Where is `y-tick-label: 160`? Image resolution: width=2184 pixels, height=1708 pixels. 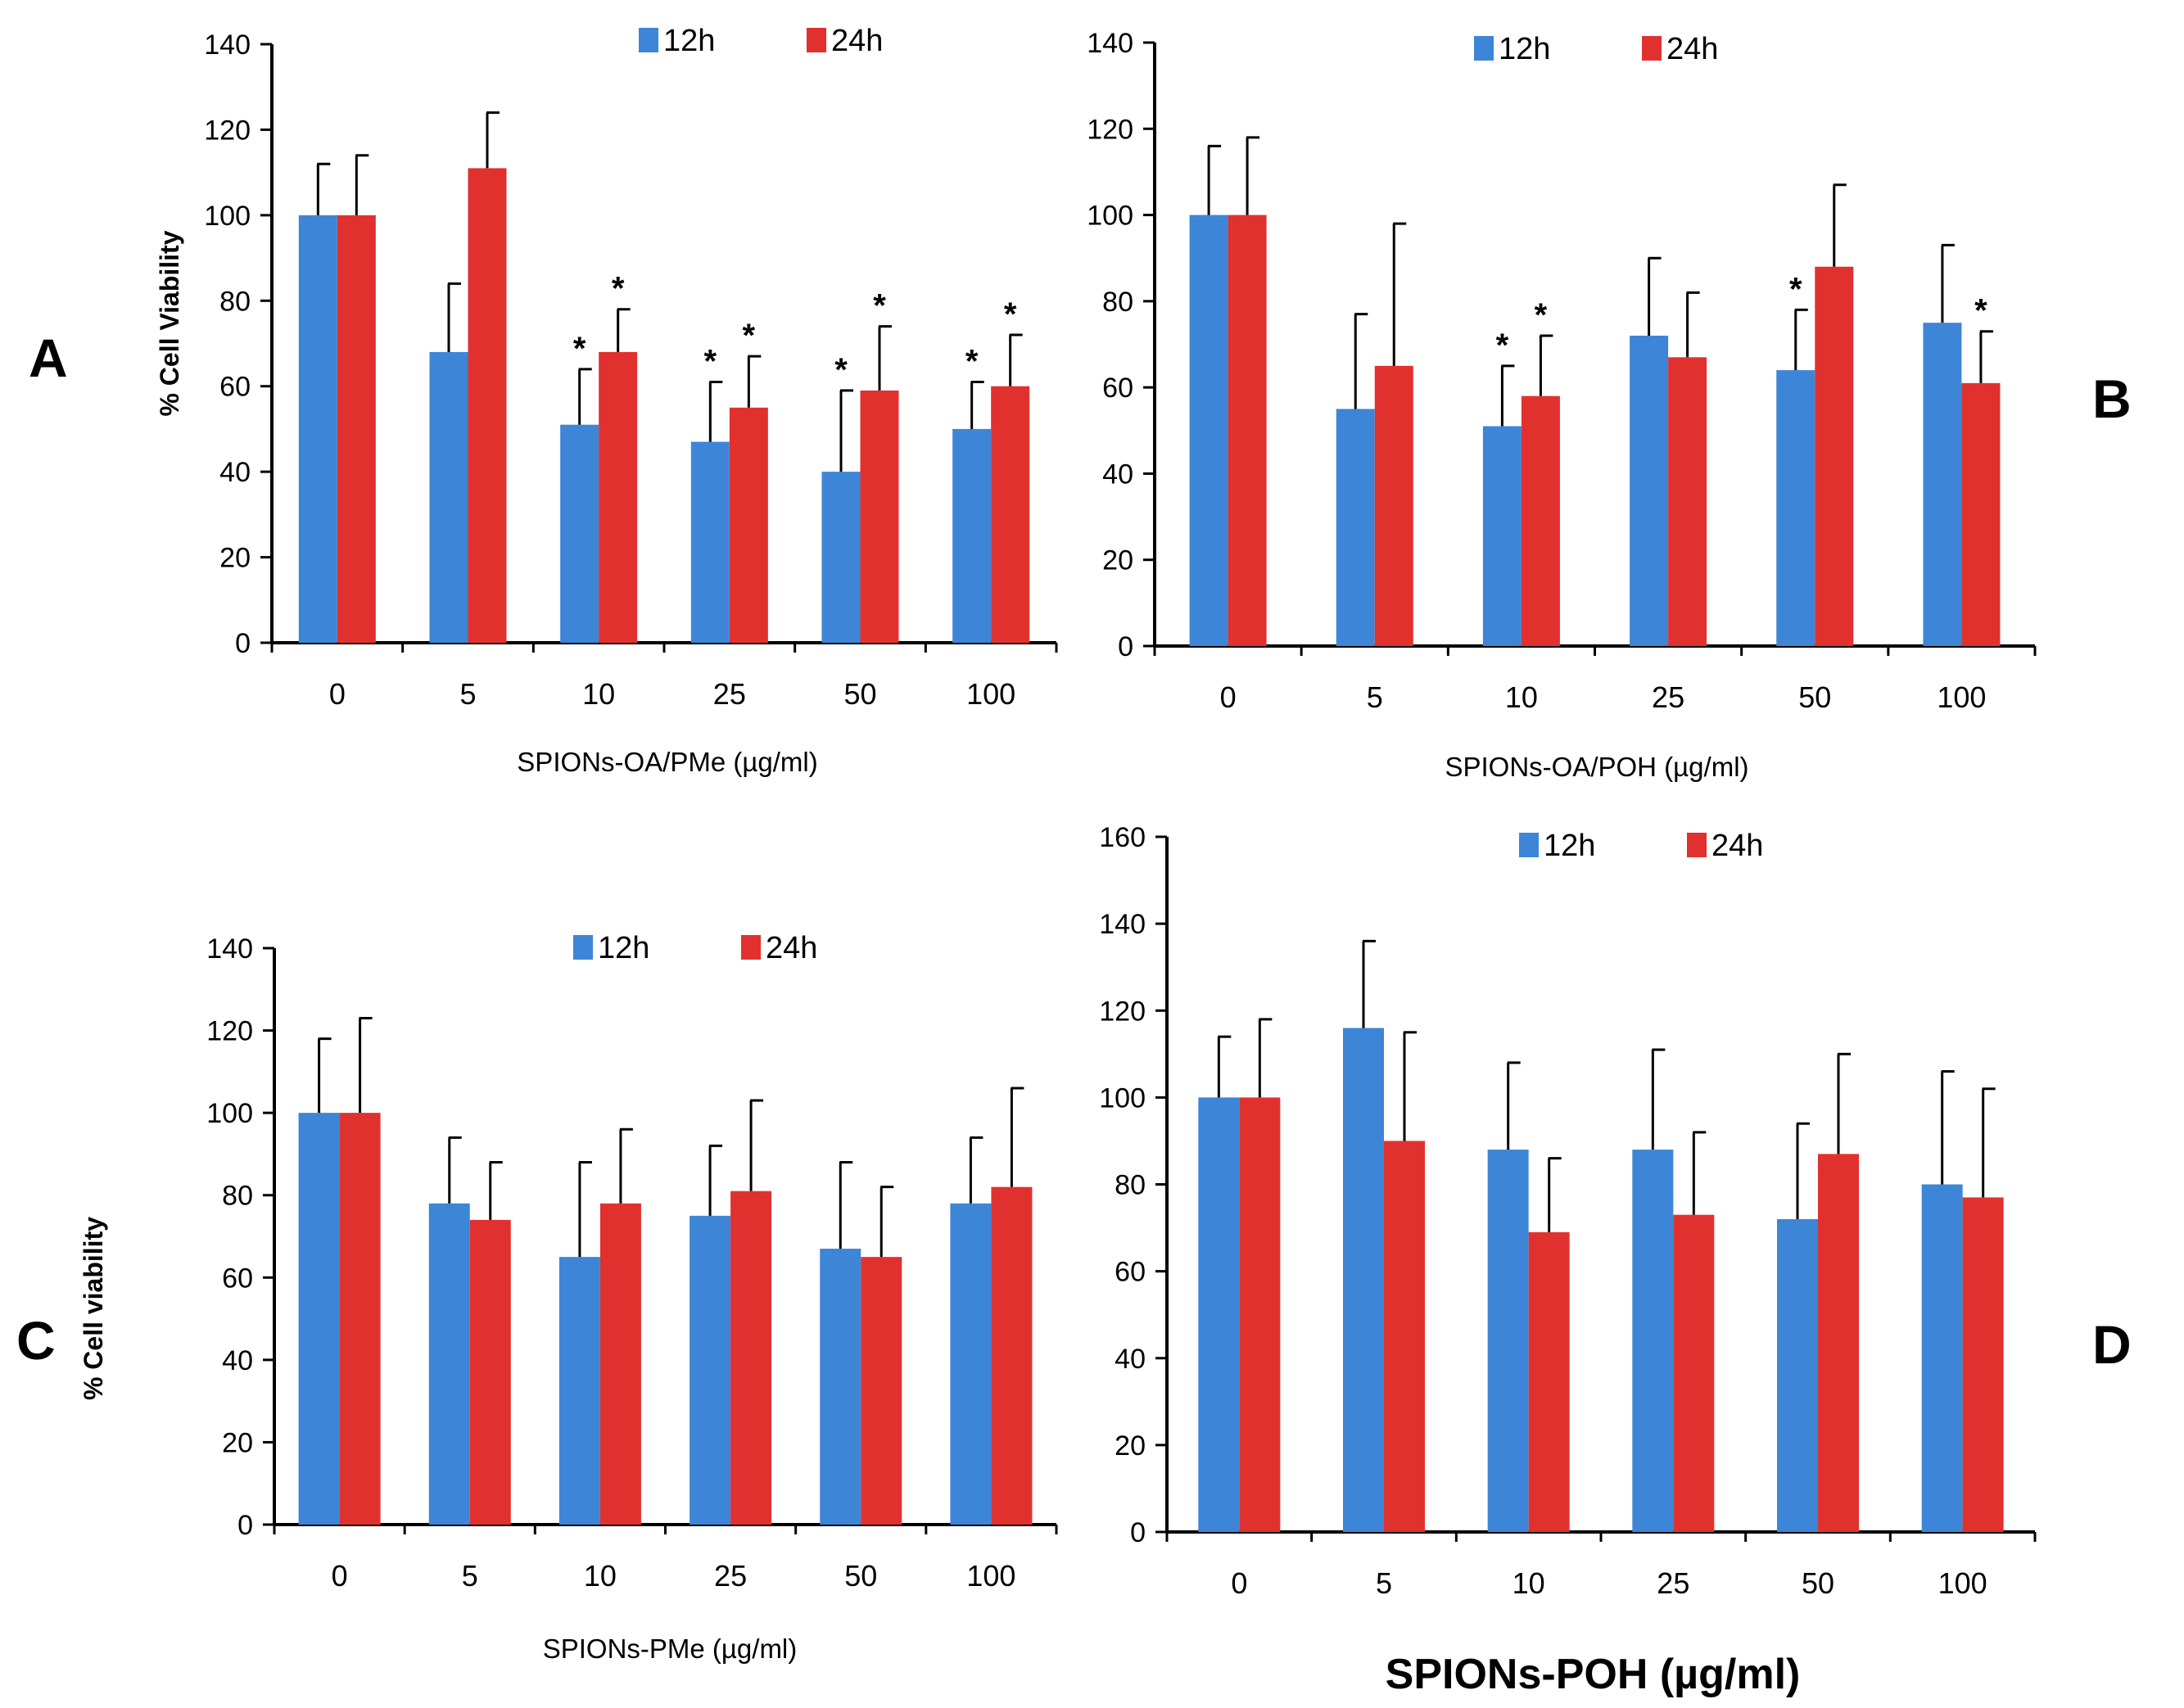 y-tick-label: 160 is located at coordinates (1122, 837).